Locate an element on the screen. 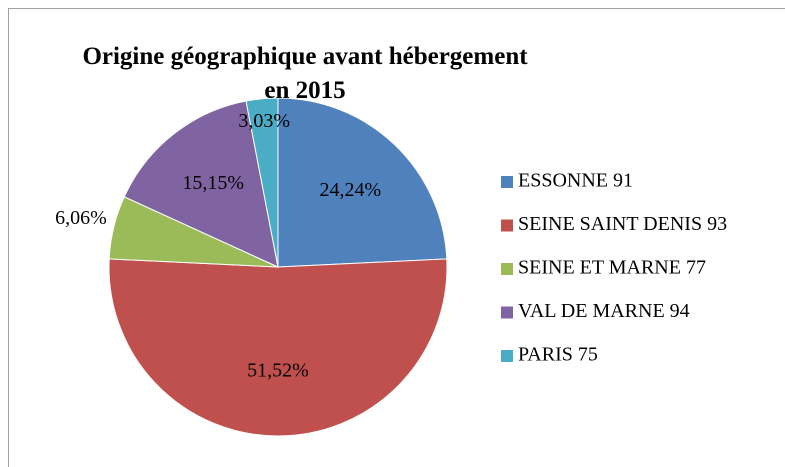 The width and height of the screenshot is (785, 467). data-label: 3,03% is located at coordinates (264, 121).